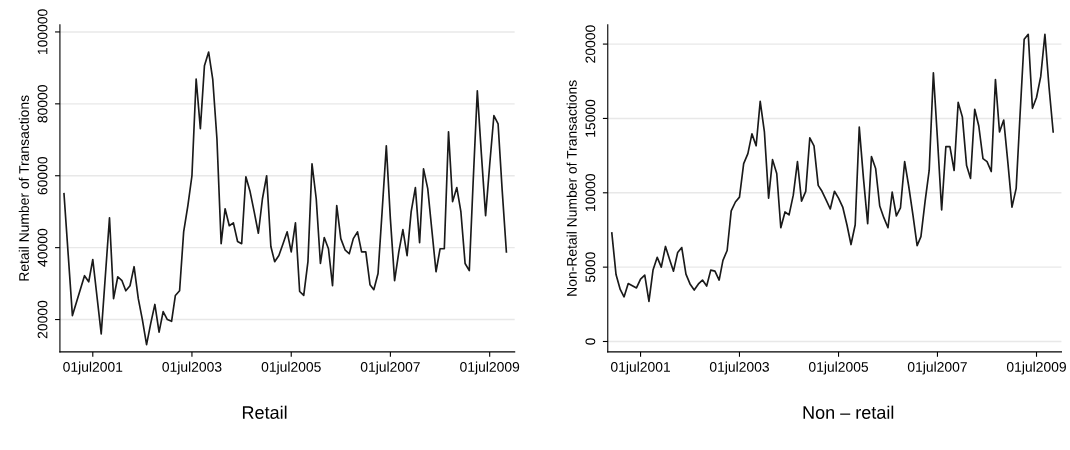 The image size is (1070, 450). What do you see at coordinates (42, 104) in the screenshot?
I see `y-tick-label: 80000` at bounding box center [42, 104].